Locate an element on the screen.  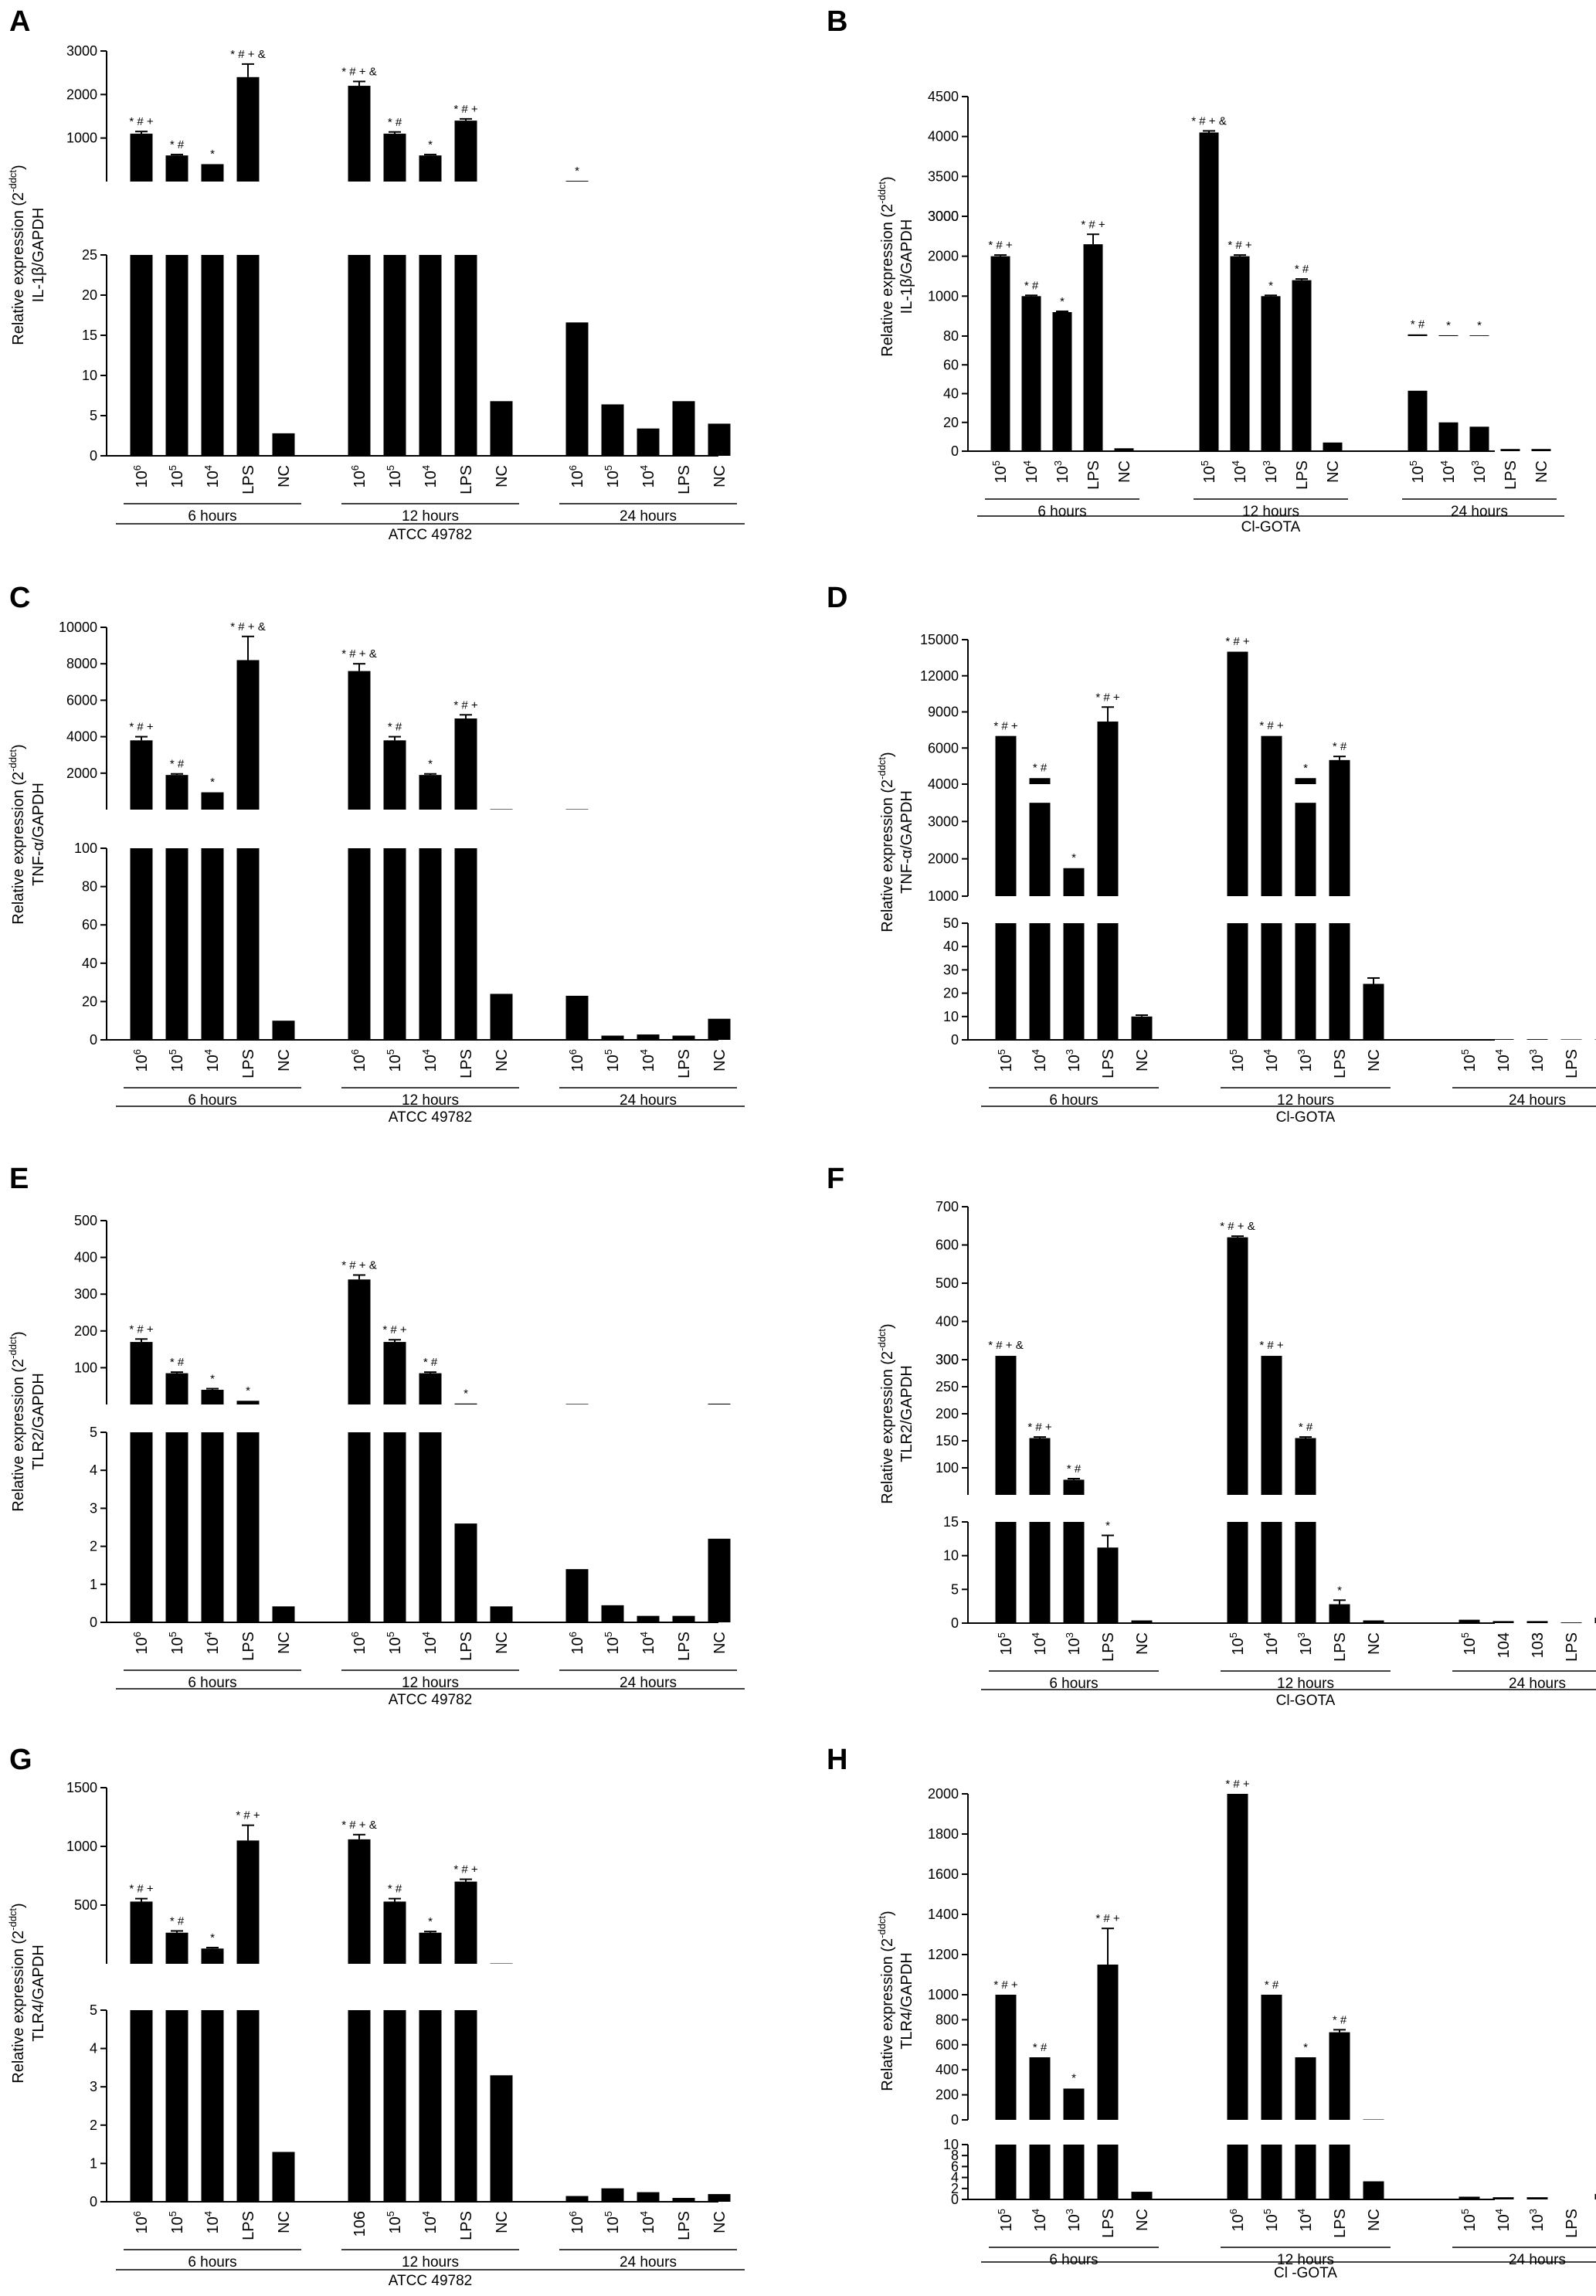
y-axis-subtitle: TLR2/GAPDH is located at coordinates (906, 1413).